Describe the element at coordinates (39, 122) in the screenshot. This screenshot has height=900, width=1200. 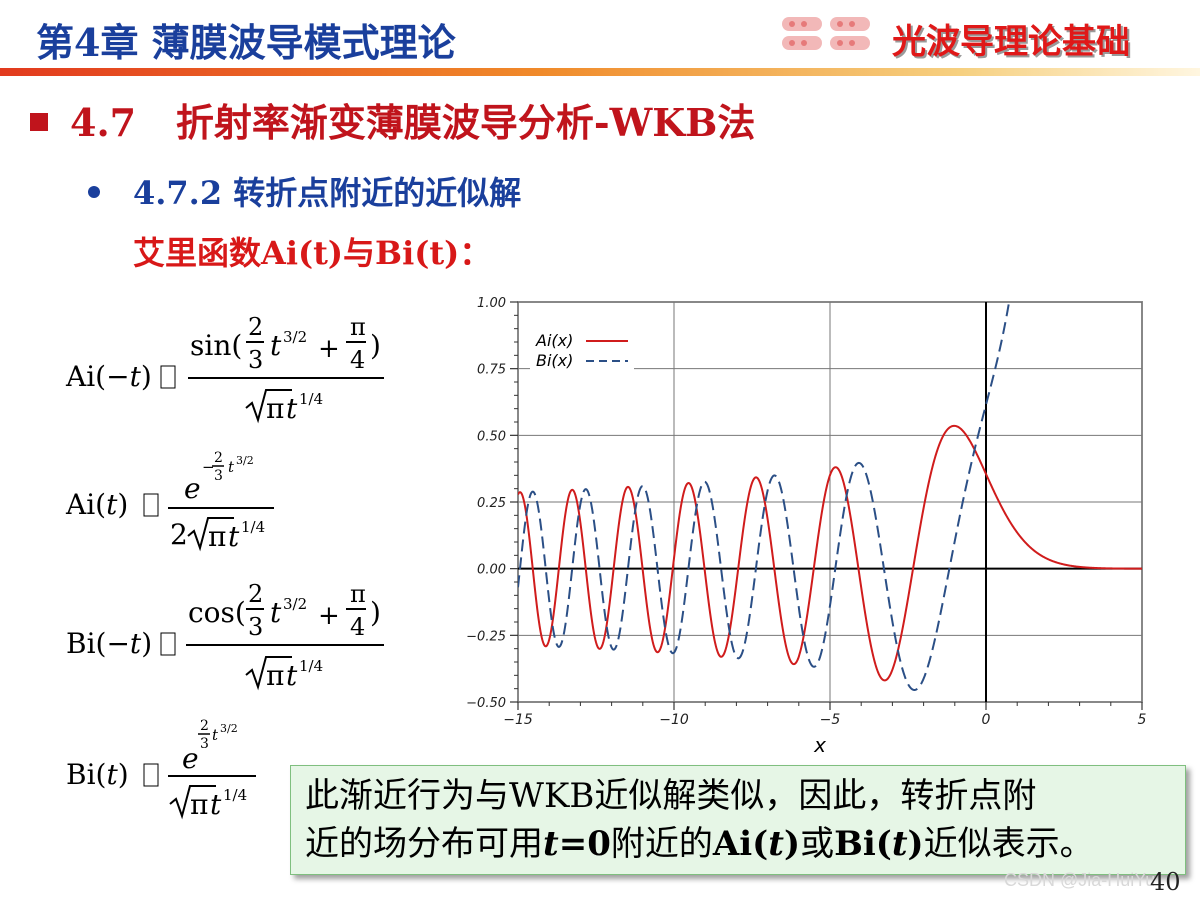
I see `square-bullet-icon` at that location.